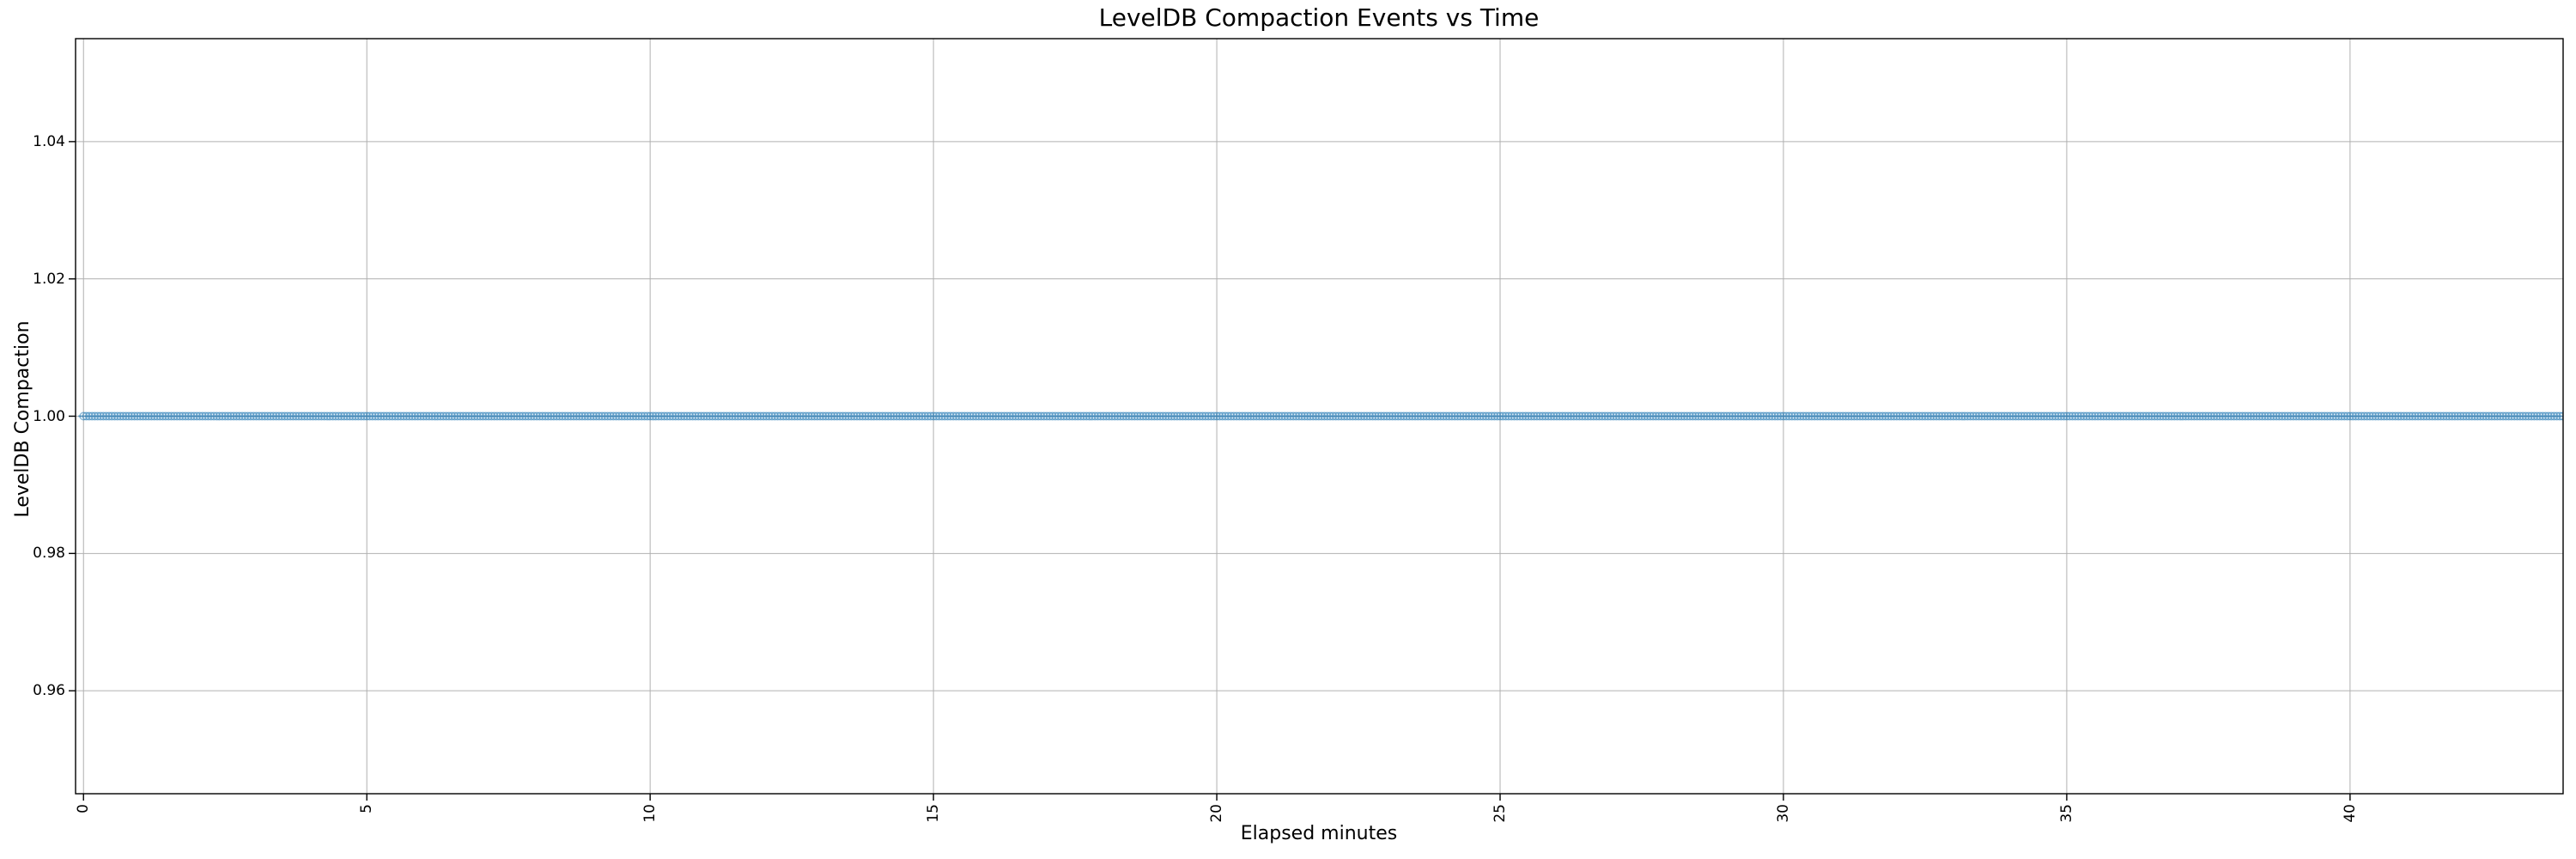 The height and width of the screenshot is (859, 2576). I want to click on x-tick-label: 40, so click(2350, 814).